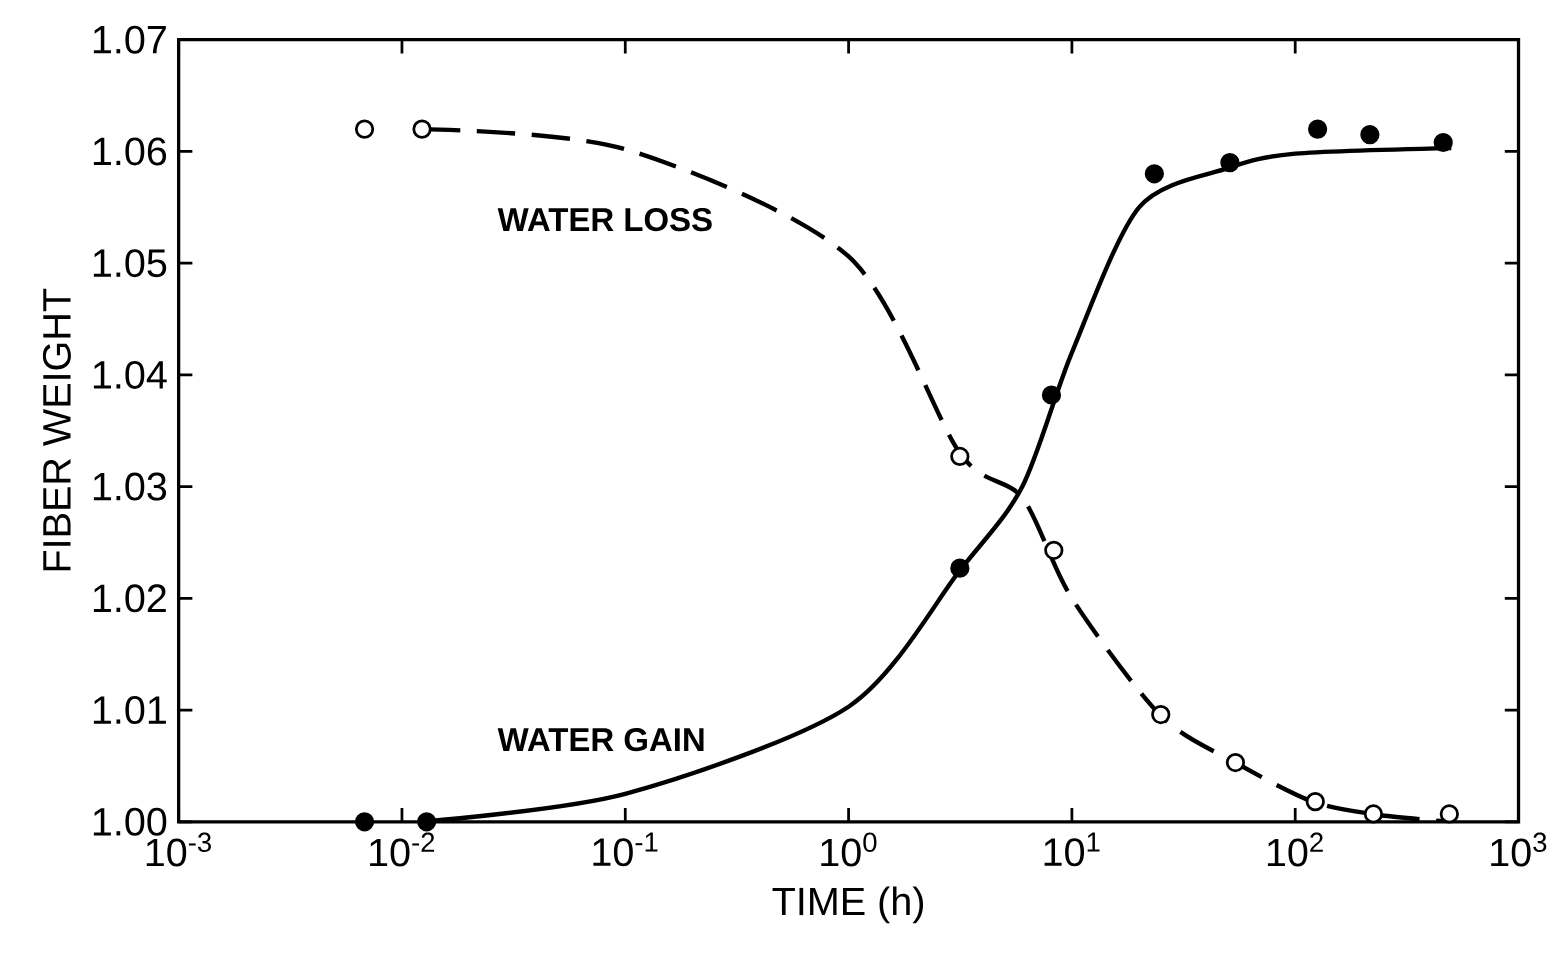  Describe the element at coordinates (600, 740) in the screenshot. I see `annotation: WATER GAIN` at that location.